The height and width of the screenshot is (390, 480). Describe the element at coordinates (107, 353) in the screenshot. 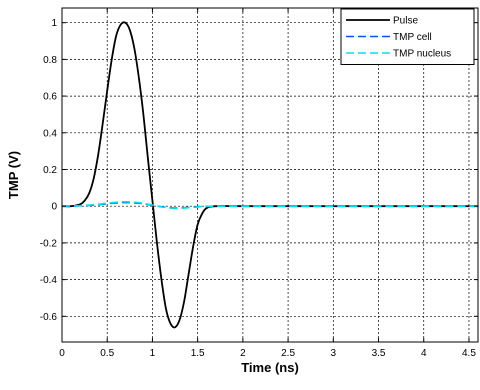

I see `x-tick-label: 0.5` at that location.